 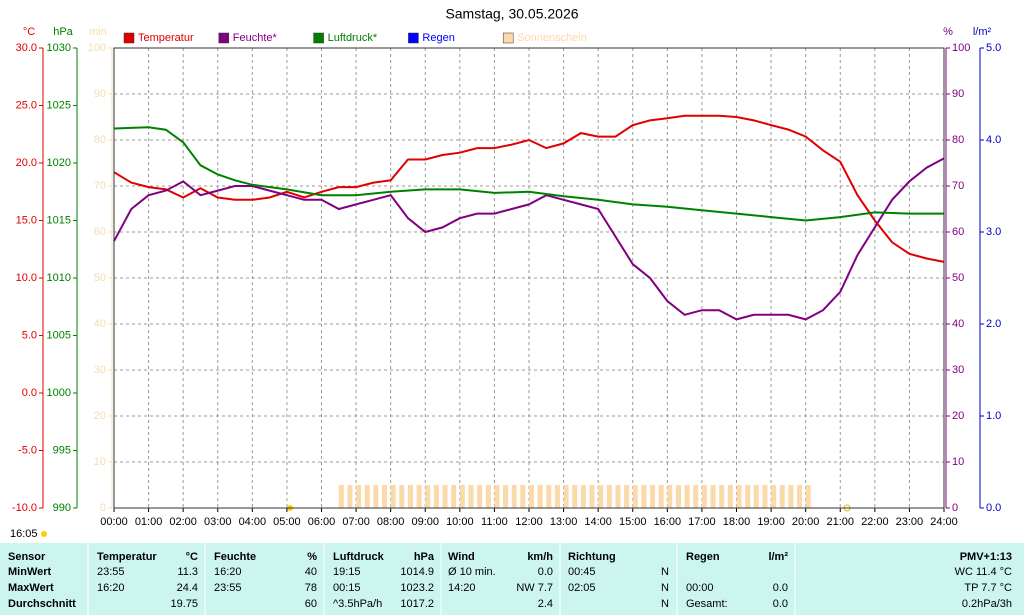 What do you see at coordinates (100, 278) in the screenshot?
I see `y-tick-label: 50` at bounding box center [100, 278].